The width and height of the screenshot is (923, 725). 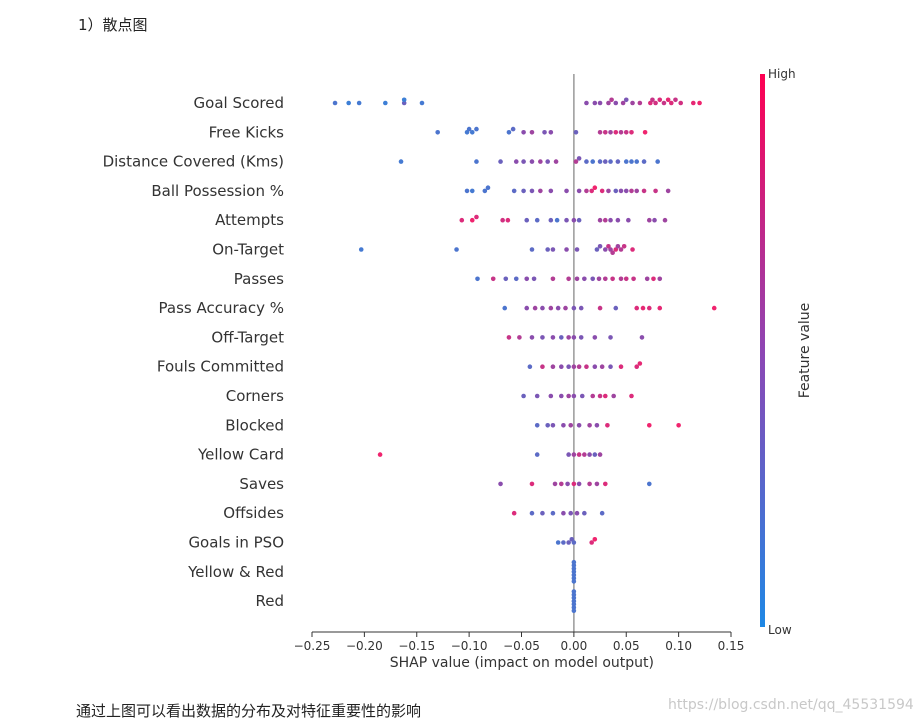 I want to click on feature-label: Offsides, so click(x=253, y=513).